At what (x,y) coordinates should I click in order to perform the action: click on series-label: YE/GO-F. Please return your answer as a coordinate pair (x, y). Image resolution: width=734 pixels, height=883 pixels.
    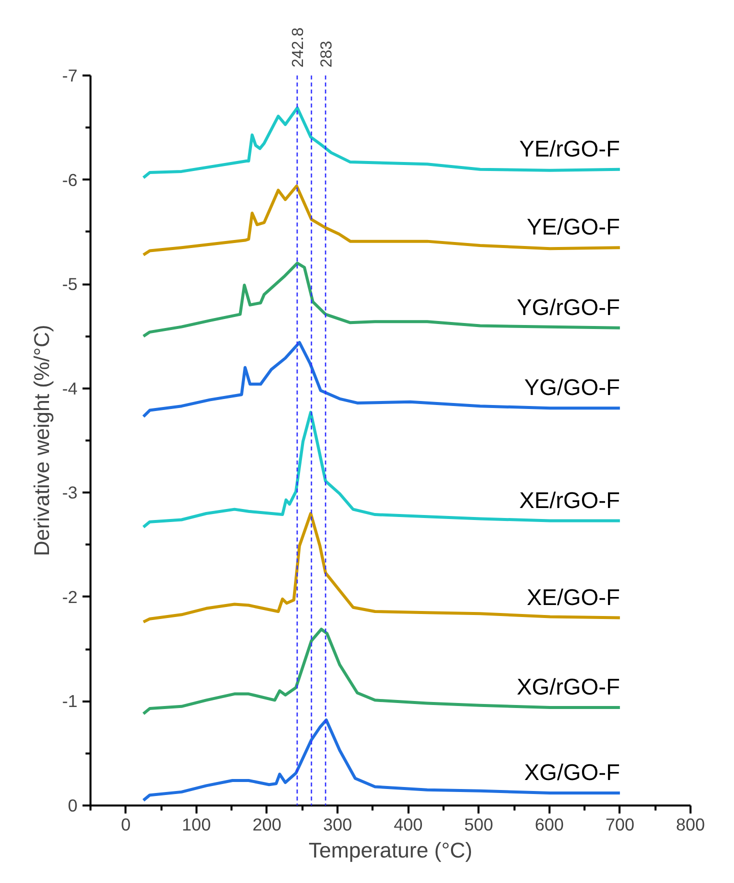
    Looking at the image, I should click on (573, 227).